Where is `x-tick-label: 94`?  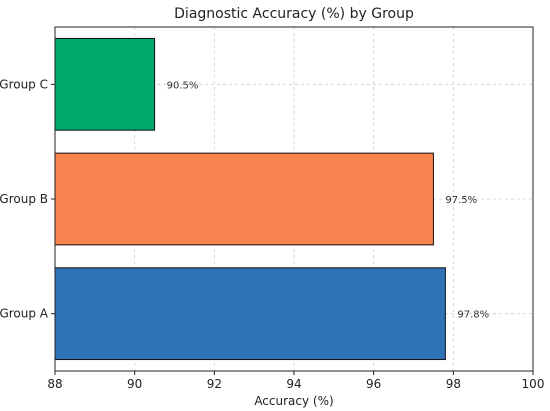
x-tick-label: 94 is located at coordinates (293, 384).